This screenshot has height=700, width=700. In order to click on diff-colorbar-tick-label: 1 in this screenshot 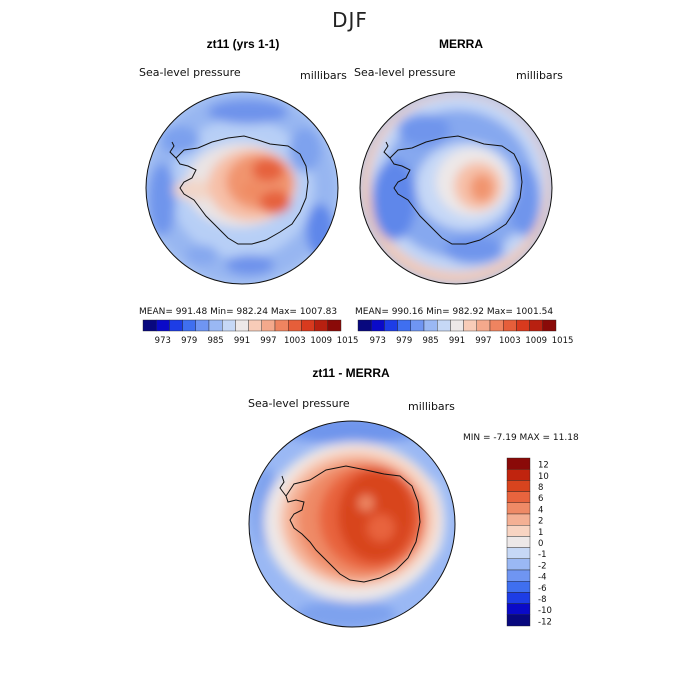, I will do `click(540, 533)`.